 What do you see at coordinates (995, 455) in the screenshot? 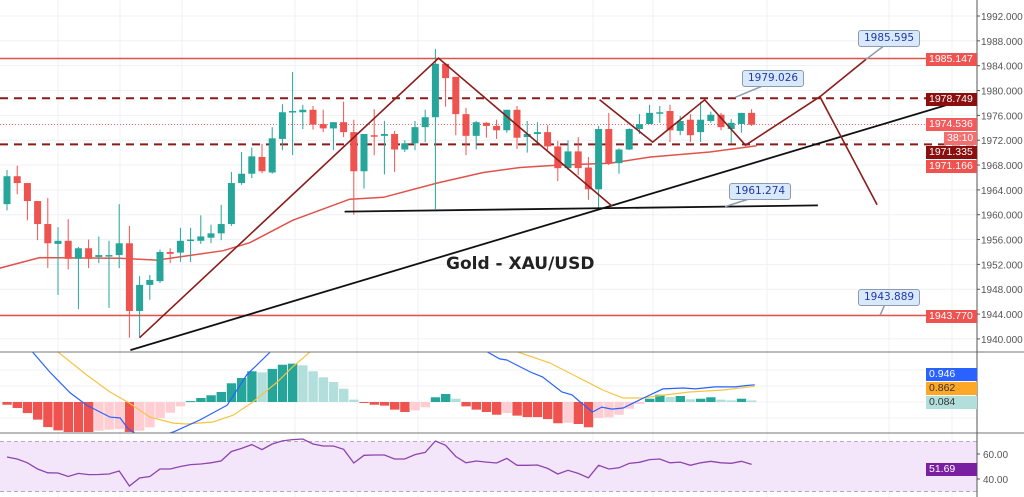
I see `rsi-axis-tick-label: 60.00` at bounding box center [995, 455].